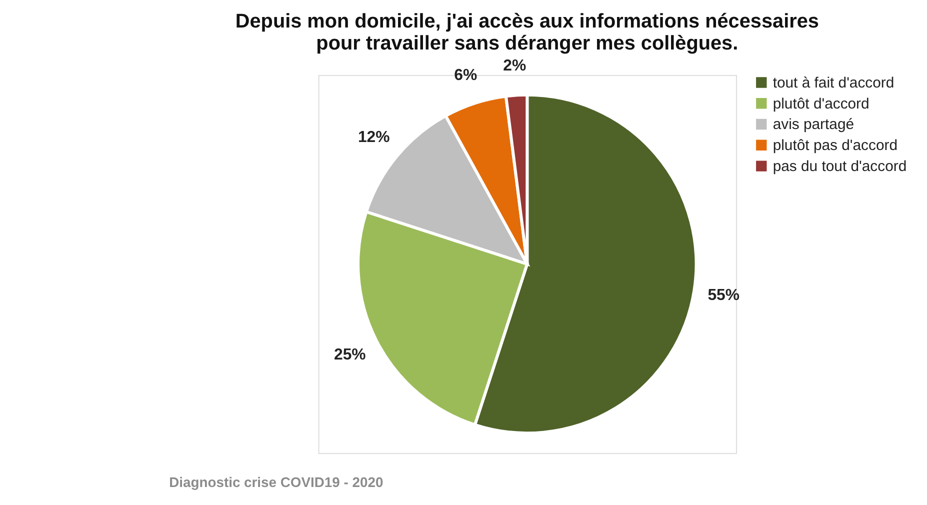 Image resolution: width=927 pixels, height=505 pixels. Describe the element at coordinates (821, 104) in the screenshot. I see `legend-label: plutôt d'accord` at that location.